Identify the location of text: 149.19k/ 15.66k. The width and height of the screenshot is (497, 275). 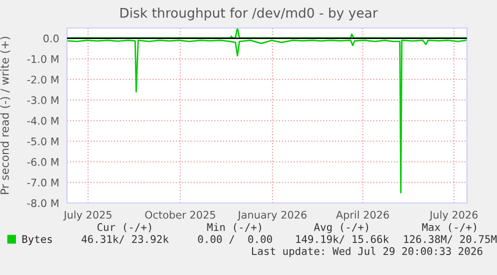
(342, 239).